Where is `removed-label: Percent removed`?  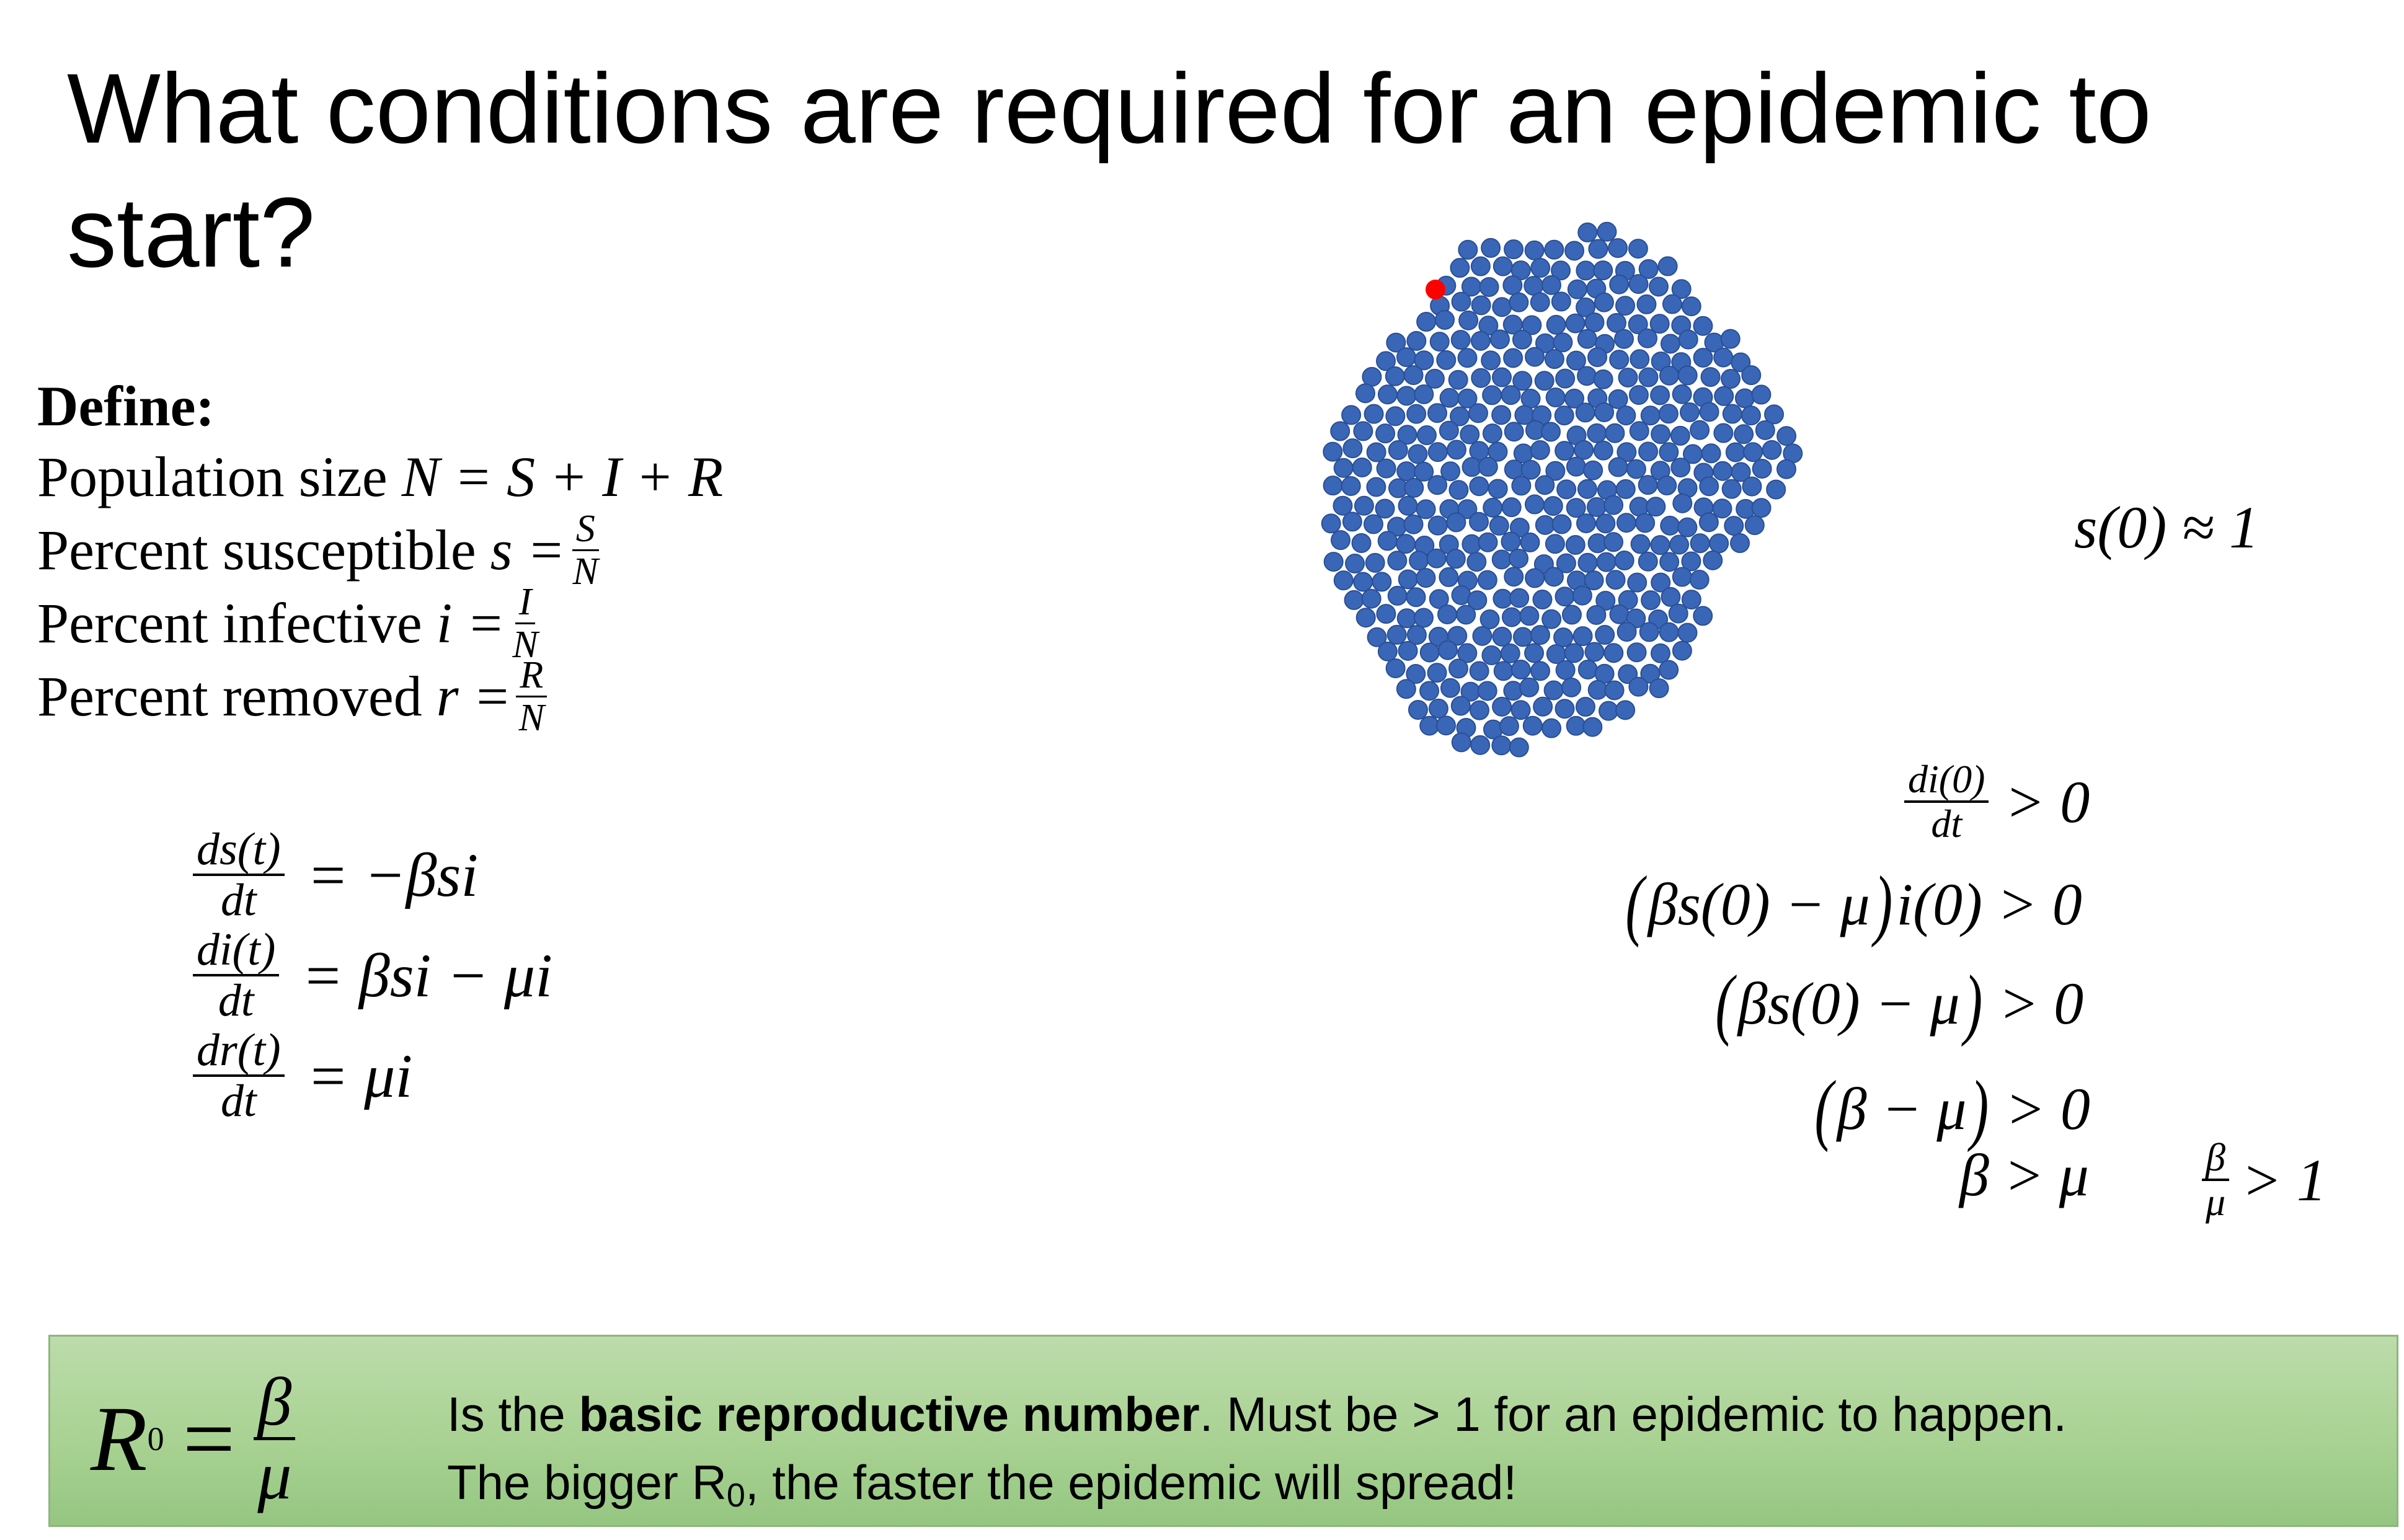 removed-label: Percent removed is located at coordinates (229, 696).